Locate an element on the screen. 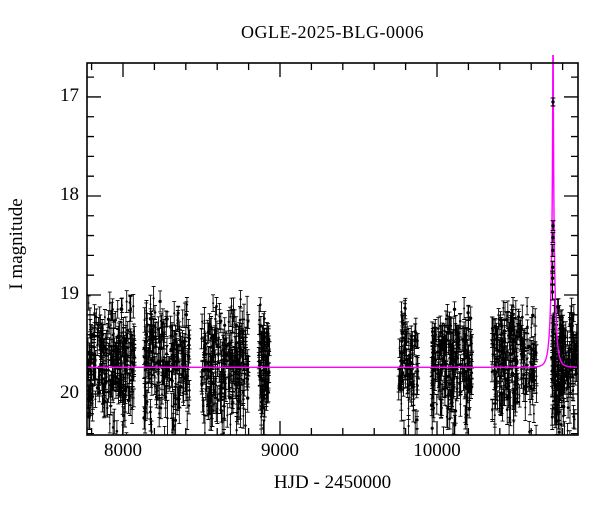 This screenshot has height=512, width=600. x-axis-label: HJD - 2450000 is located at coordinates (332, 482).